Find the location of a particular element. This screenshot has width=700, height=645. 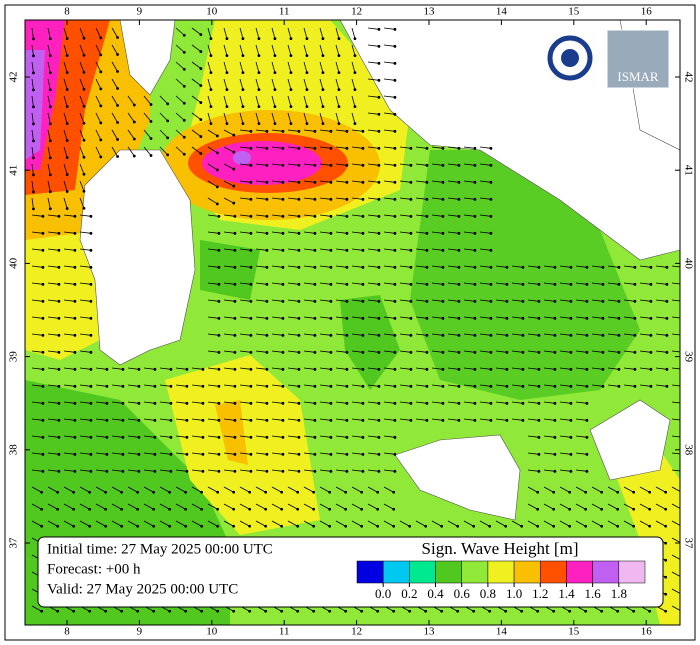

lon-label: 14 is located at coordinates (502, 632).